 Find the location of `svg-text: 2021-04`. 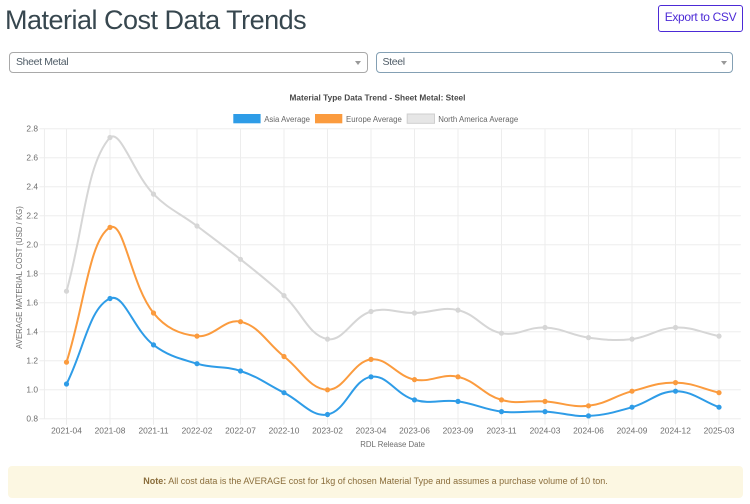

svg-text: 2021-04 is located at coordinates (66, 431).